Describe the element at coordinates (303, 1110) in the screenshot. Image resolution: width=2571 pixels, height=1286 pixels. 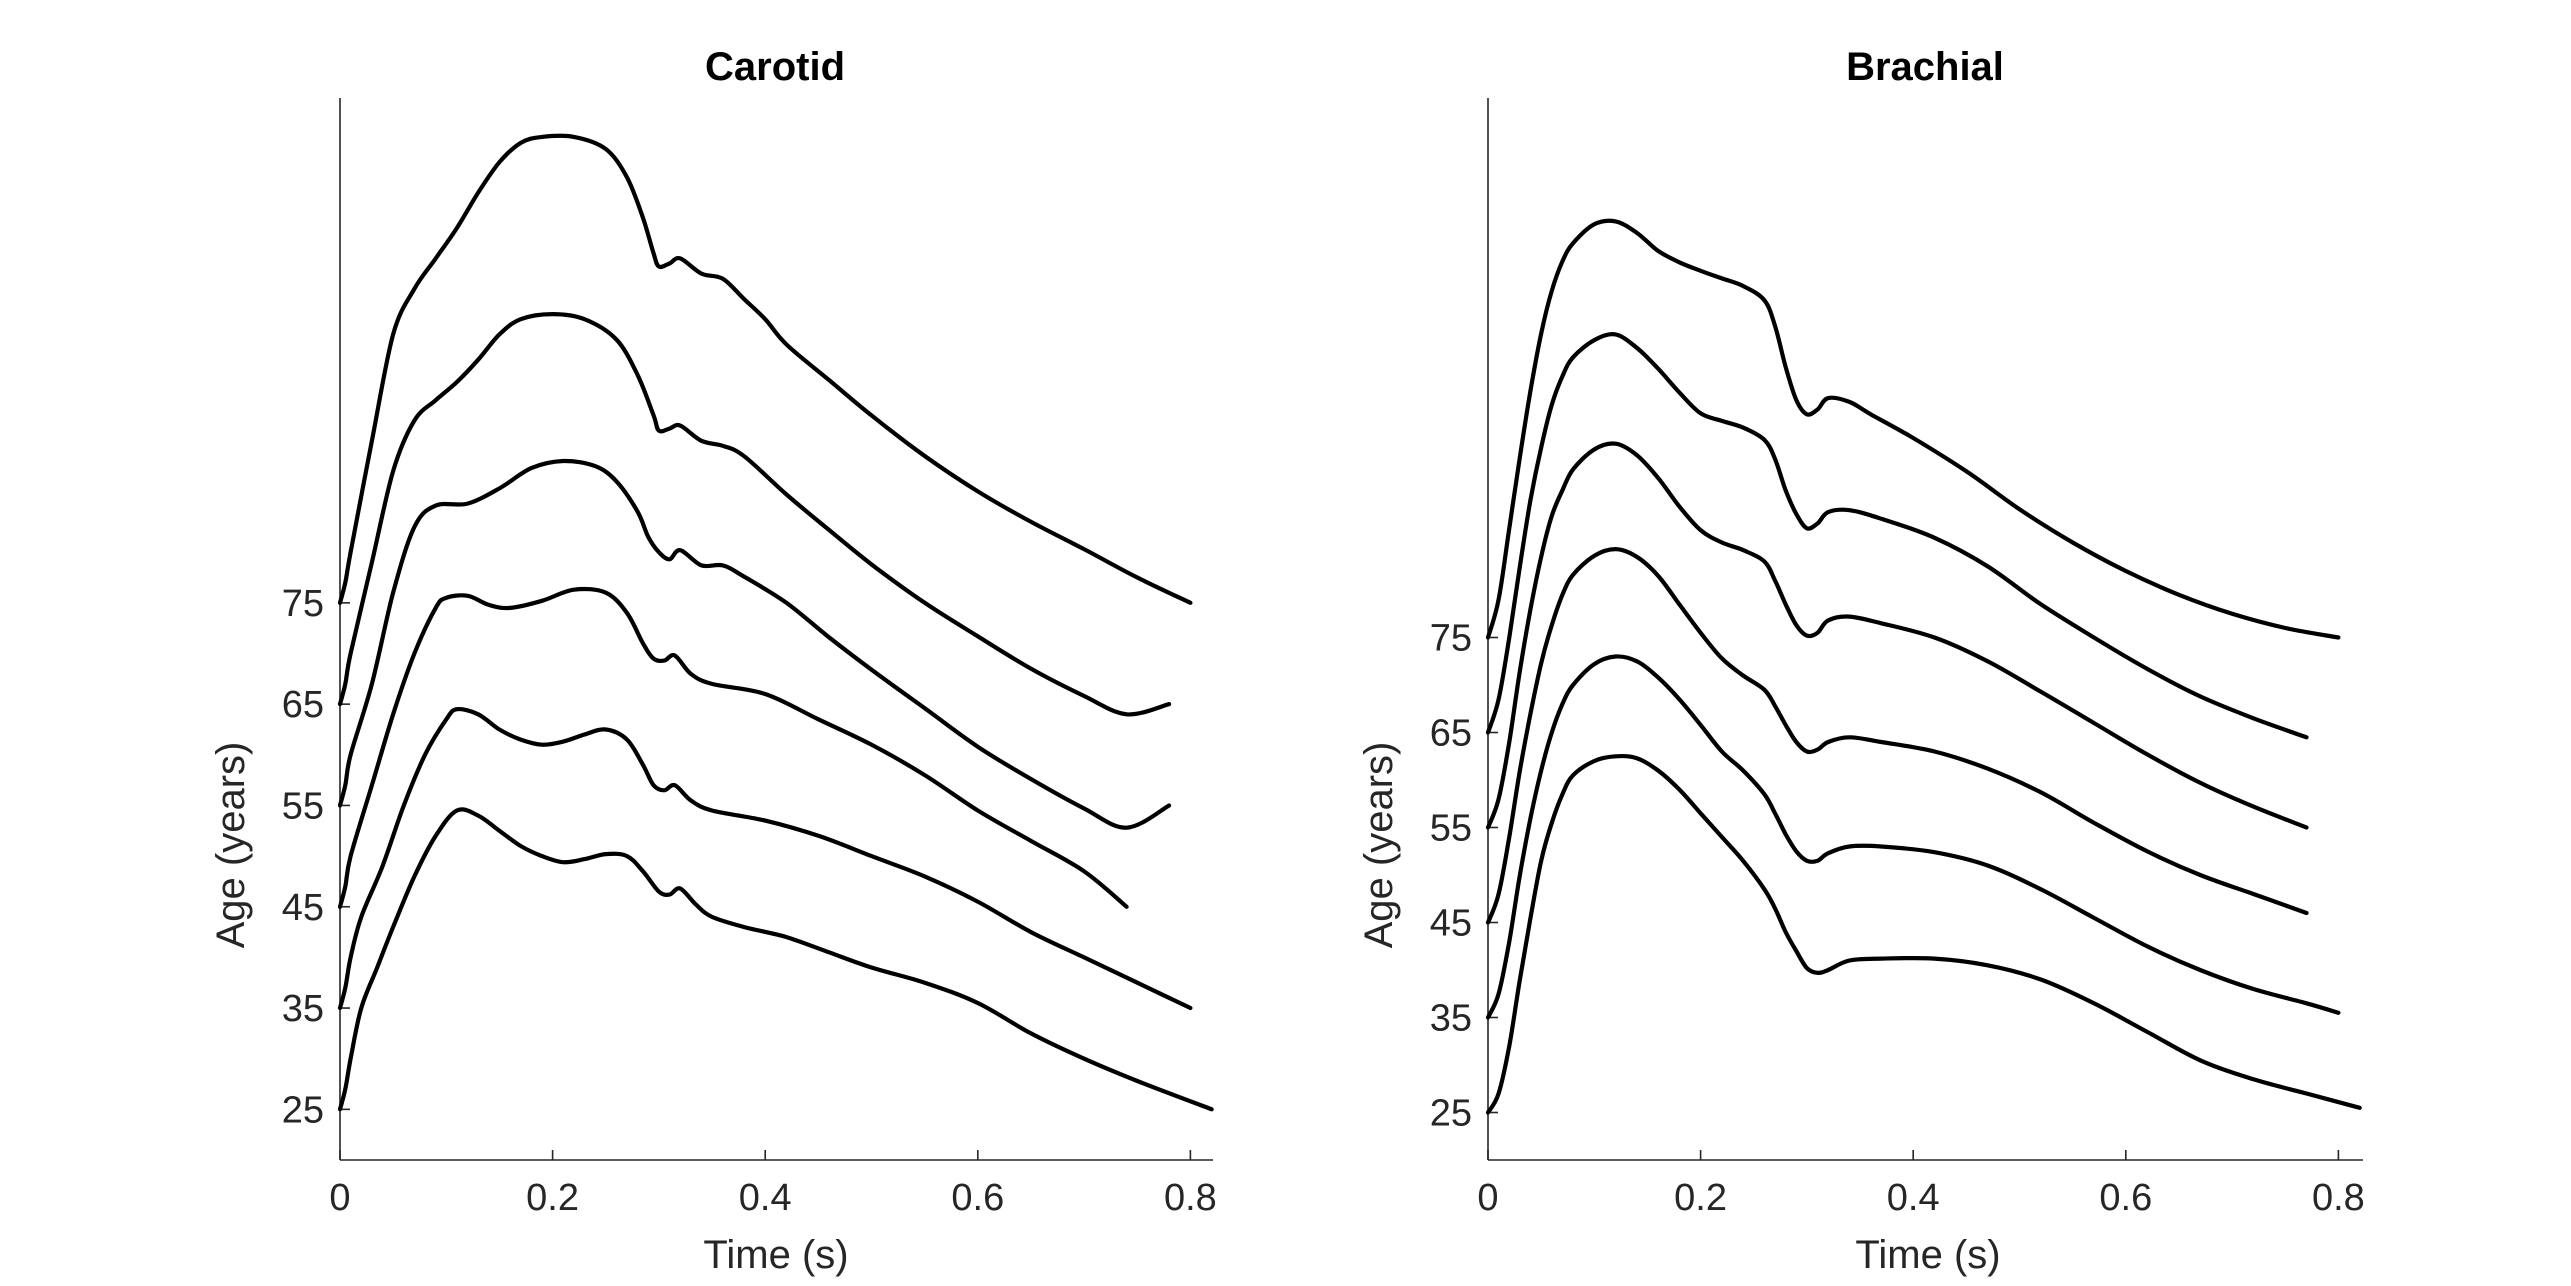
I see `carotid-y-tick-label: 25` at that location.